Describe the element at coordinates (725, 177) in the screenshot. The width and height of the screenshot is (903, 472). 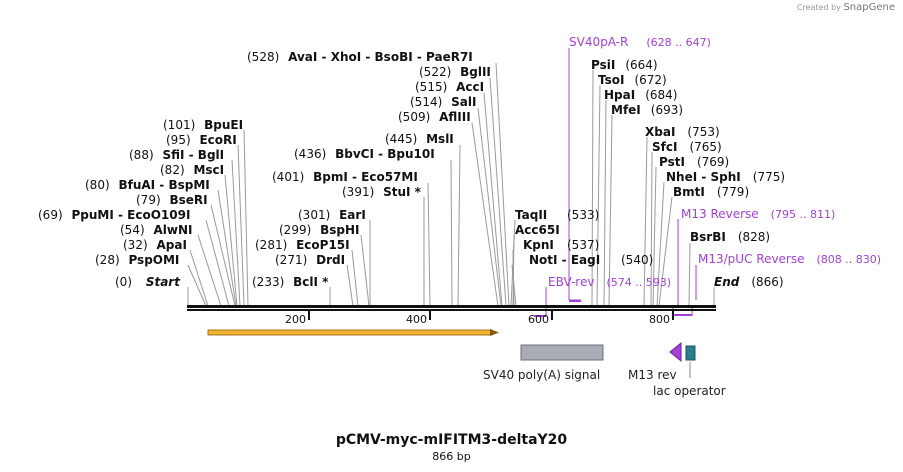
I see `site-label: NheI - SphI (775)` at that location.